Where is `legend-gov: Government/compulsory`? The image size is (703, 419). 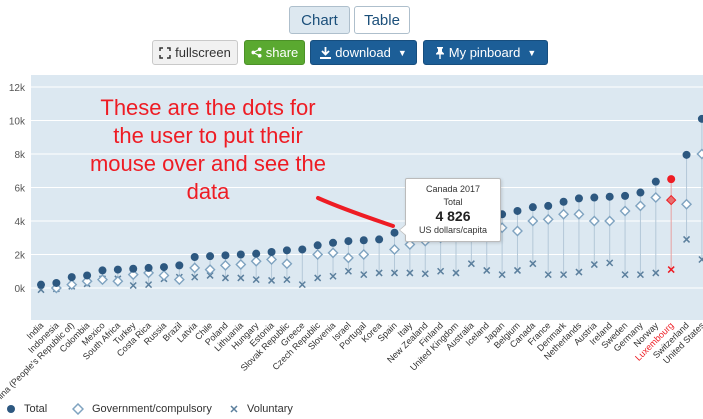 legend-gov: Government/compulsory is located at coordinates (142, 409).